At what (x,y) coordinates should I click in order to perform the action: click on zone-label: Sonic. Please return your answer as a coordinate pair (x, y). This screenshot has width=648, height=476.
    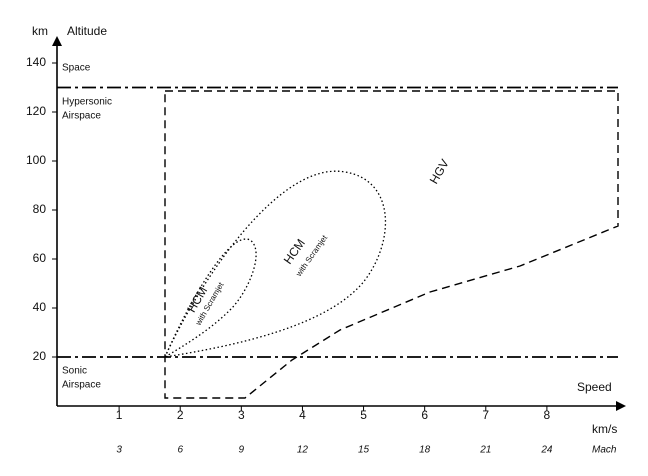
    Looking at the image, I should click on (74, 371).